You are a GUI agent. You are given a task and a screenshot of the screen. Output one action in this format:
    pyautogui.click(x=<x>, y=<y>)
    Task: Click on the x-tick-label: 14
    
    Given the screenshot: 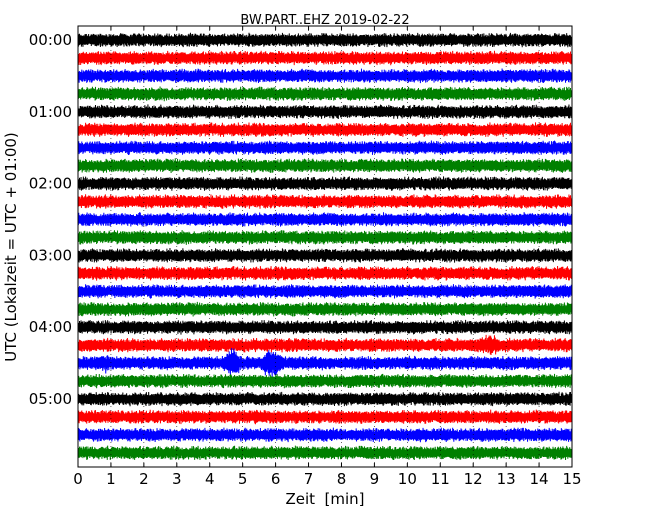 What is the action you would take?
    pyautogui.click(x=539, y=479)
    